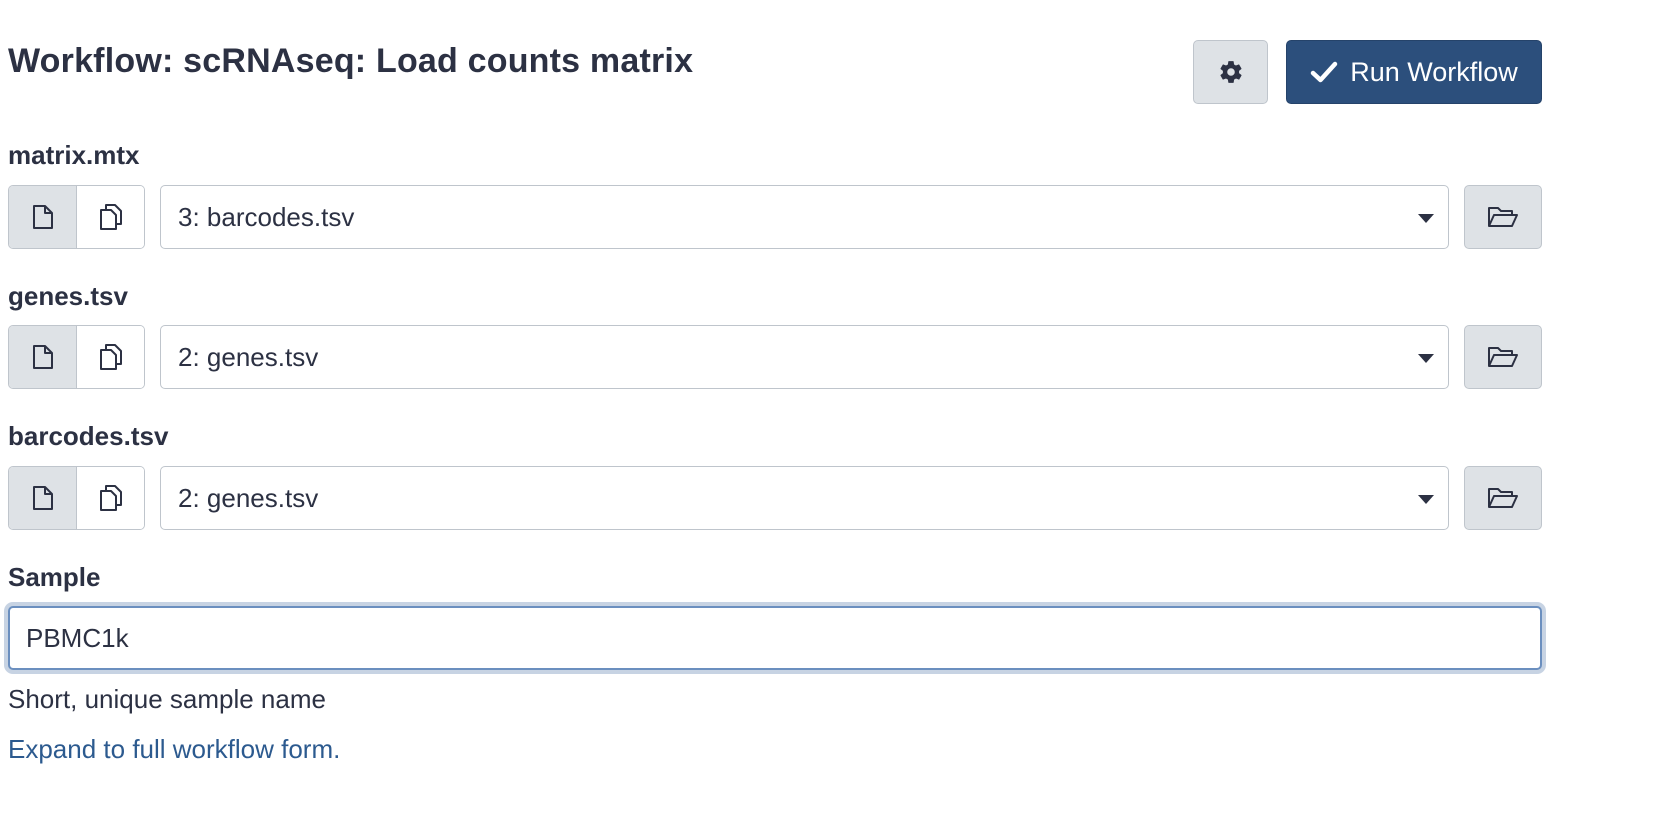 The image size is (1668, 834). What do you see at coordinates (167, 699) in the screenshot?
I see `sample-help-text: Short, unique sample name` at bounding box center [167, 699].